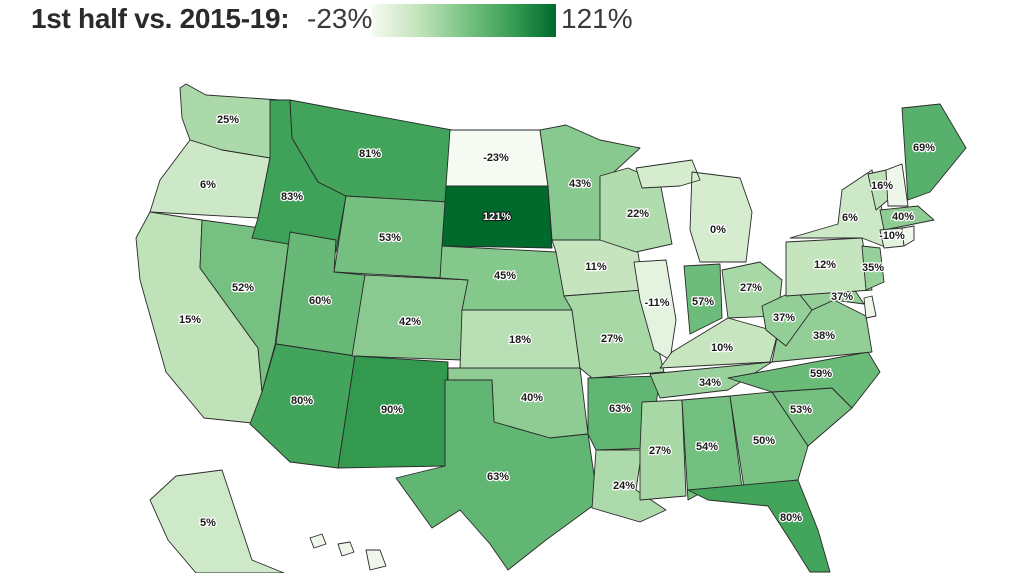 The width and height of the screenshot is (1024, 573). What do you see at coordinates (580, 184) in the screenshot?
I see `state-label-mn: 43%` at bounding box center [580, 184].